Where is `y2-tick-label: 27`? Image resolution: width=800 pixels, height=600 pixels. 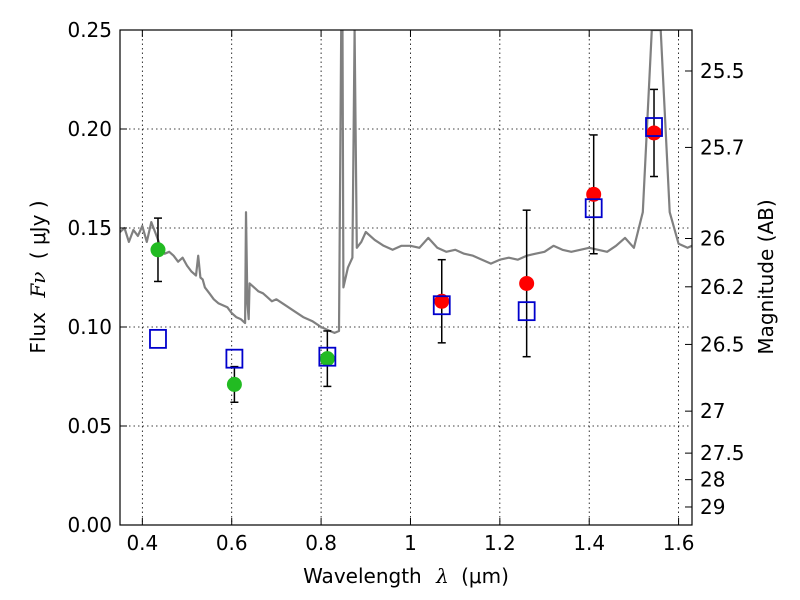 y2-tick-label: 27 is located at coordinates (712, 411).